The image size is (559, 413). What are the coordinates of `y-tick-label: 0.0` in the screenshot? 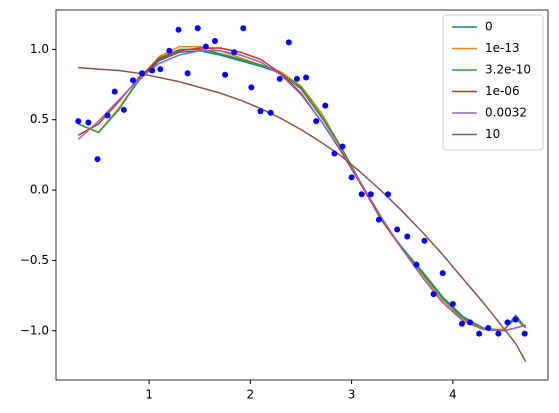 It's located at (39, 190).